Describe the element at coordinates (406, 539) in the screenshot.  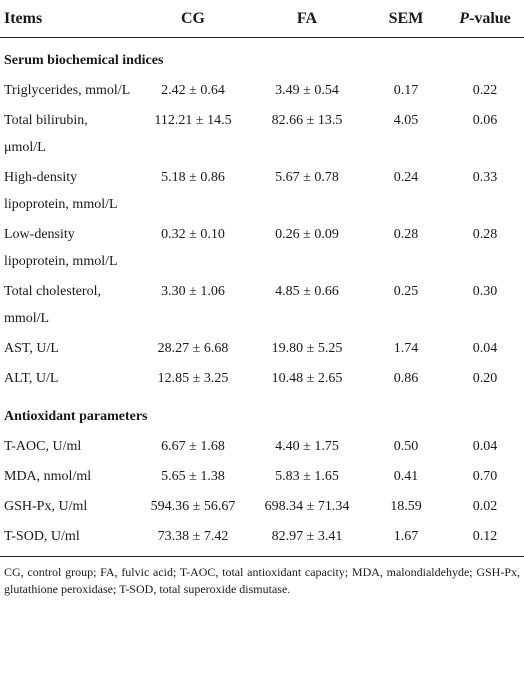
I see `value-cell: 1.67` at that location.